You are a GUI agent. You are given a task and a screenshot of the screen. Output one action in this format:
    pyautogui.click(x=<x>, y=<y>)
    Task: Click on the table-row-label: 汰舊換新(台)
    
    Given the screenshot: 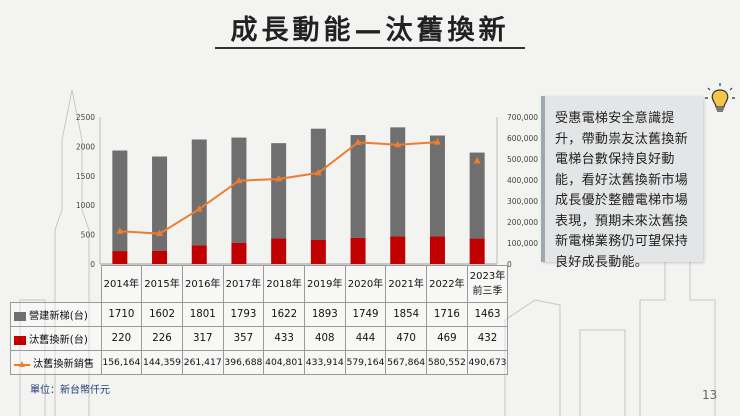 What is the action you would take?
    pyautogui.click(x=56, y=338)
    